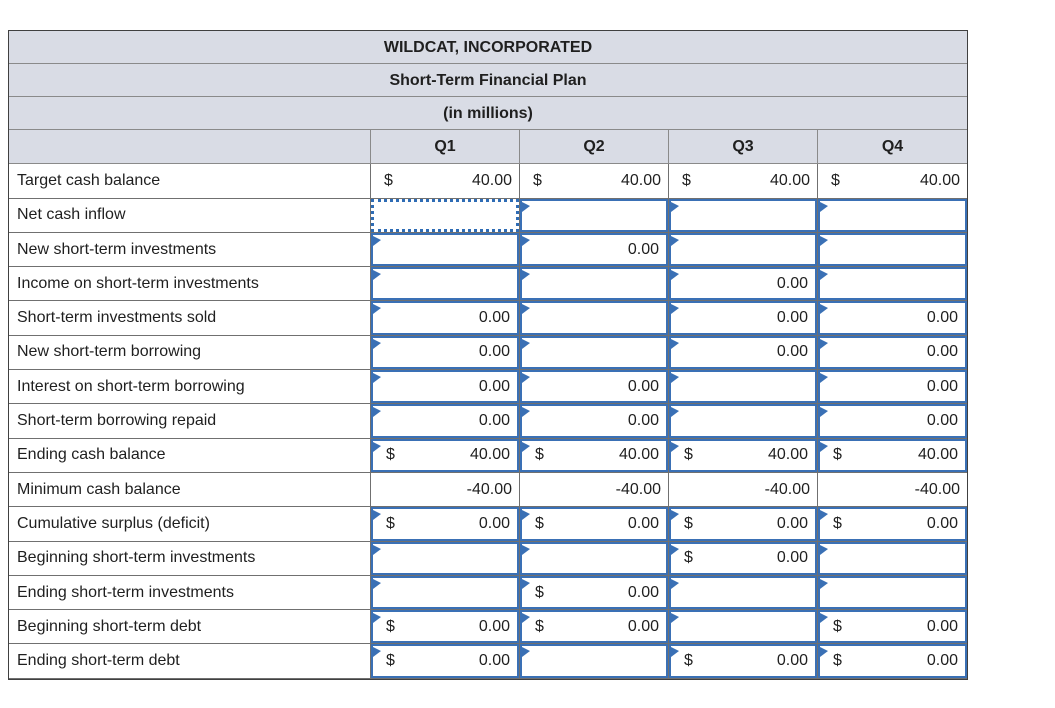 This screenshot has width=1055, height=708. I want to click on cell-input-r8-q4: 0.00, so click(892, 421).